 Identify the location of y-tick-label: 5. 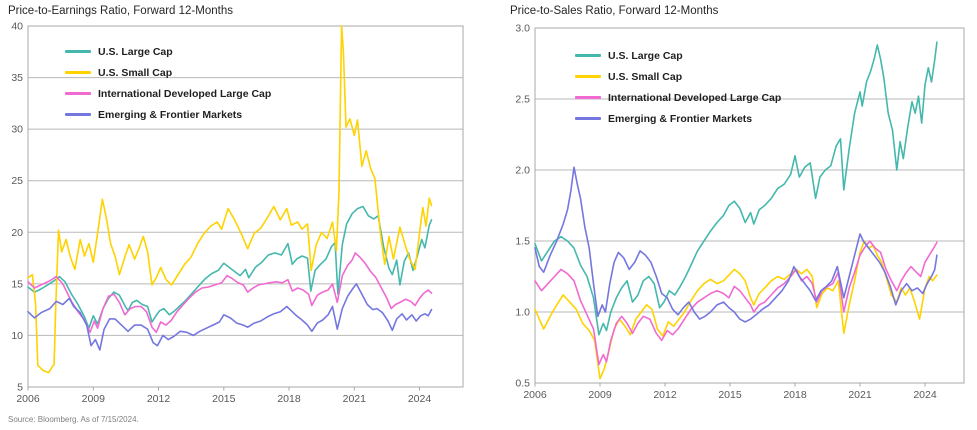
(20, 388).